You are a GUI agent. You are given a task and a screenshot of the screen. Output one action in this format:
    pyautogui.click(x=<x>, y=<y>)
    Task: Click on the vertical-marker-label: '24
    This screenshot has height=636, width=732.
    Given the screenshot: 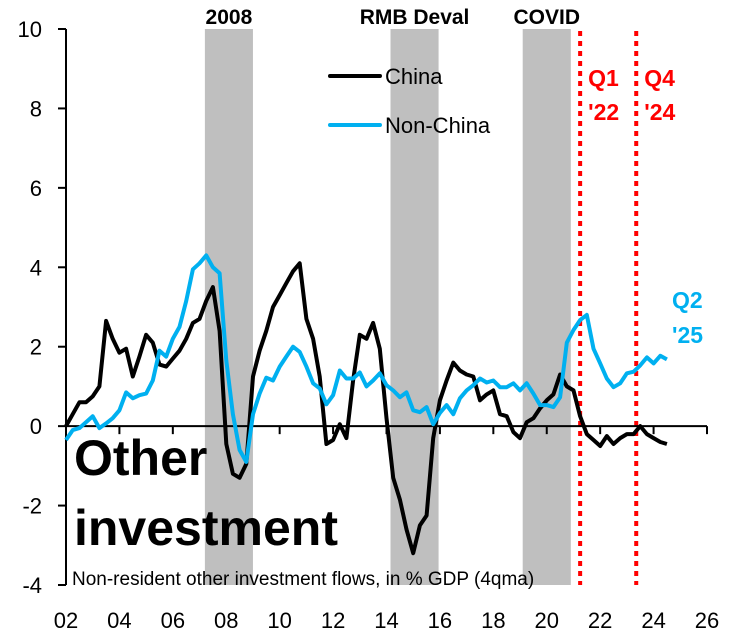 What is the action you would take?
    pyautogui.click(x=659, y=112)
    